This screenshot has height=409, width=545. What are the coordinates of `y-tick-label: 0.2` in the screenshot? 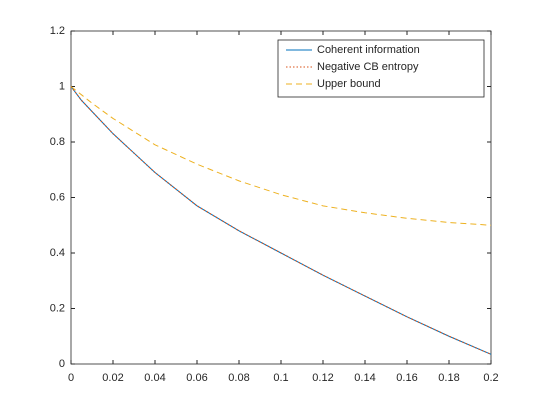 It's located at (57, 308).